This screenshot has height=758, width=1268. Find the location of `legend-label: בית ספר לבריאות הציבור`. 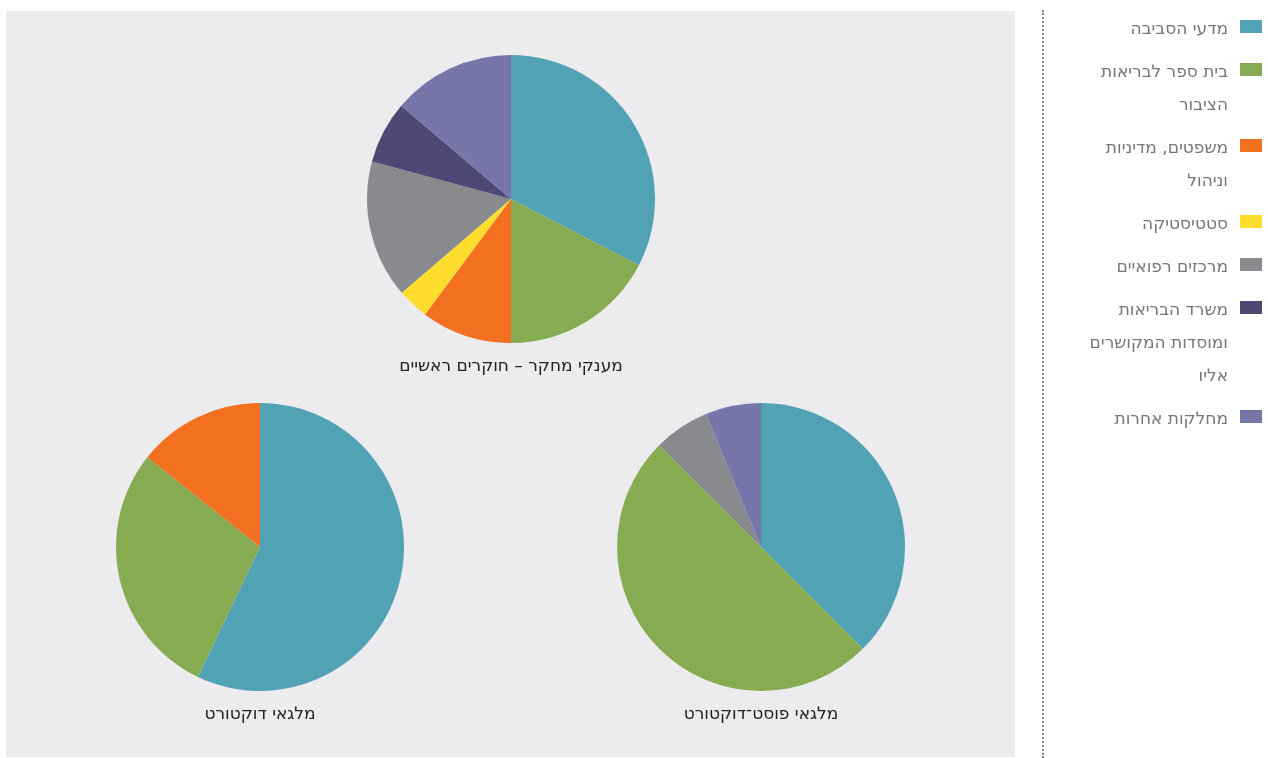

legend-label: בית ספר לבריאות הציבור is located at coordinates (1164, 88).